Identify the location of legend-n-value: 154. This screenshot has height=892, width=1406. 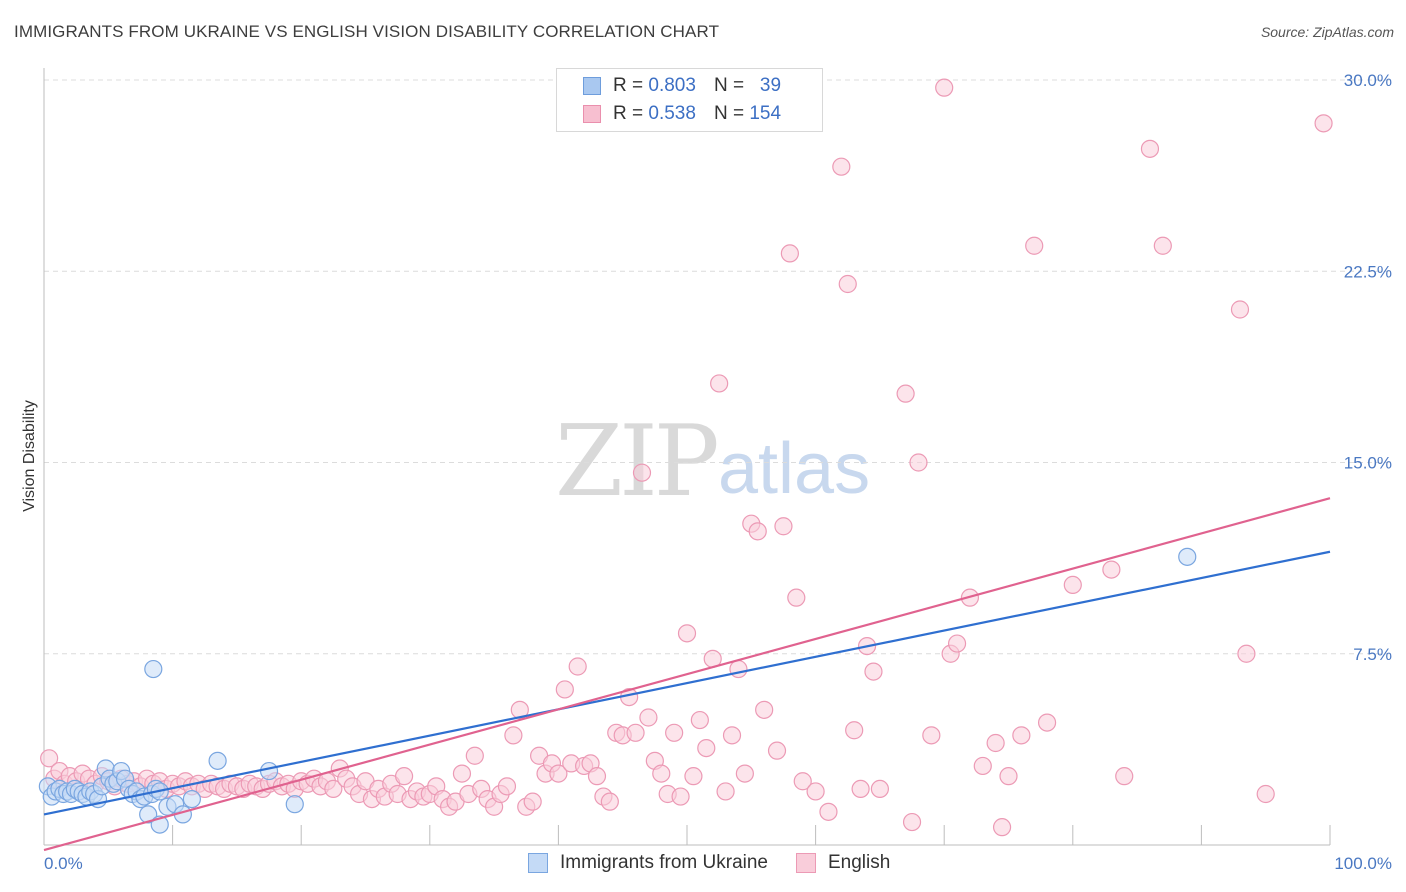
(765, 113).